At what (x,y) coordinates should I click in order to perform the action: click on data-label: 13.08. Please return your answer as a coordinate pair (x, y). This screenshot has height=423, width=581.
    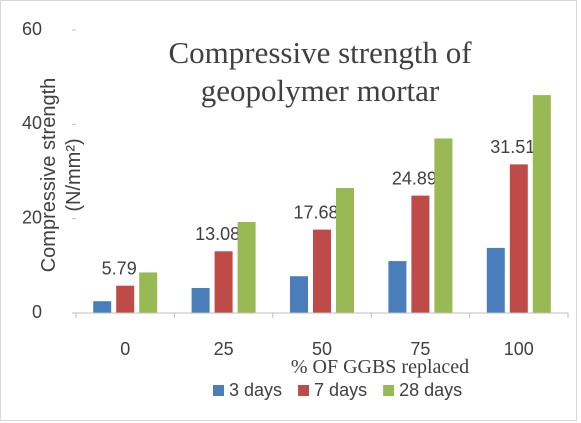
    Looking at the image, I should click on (217, 234).